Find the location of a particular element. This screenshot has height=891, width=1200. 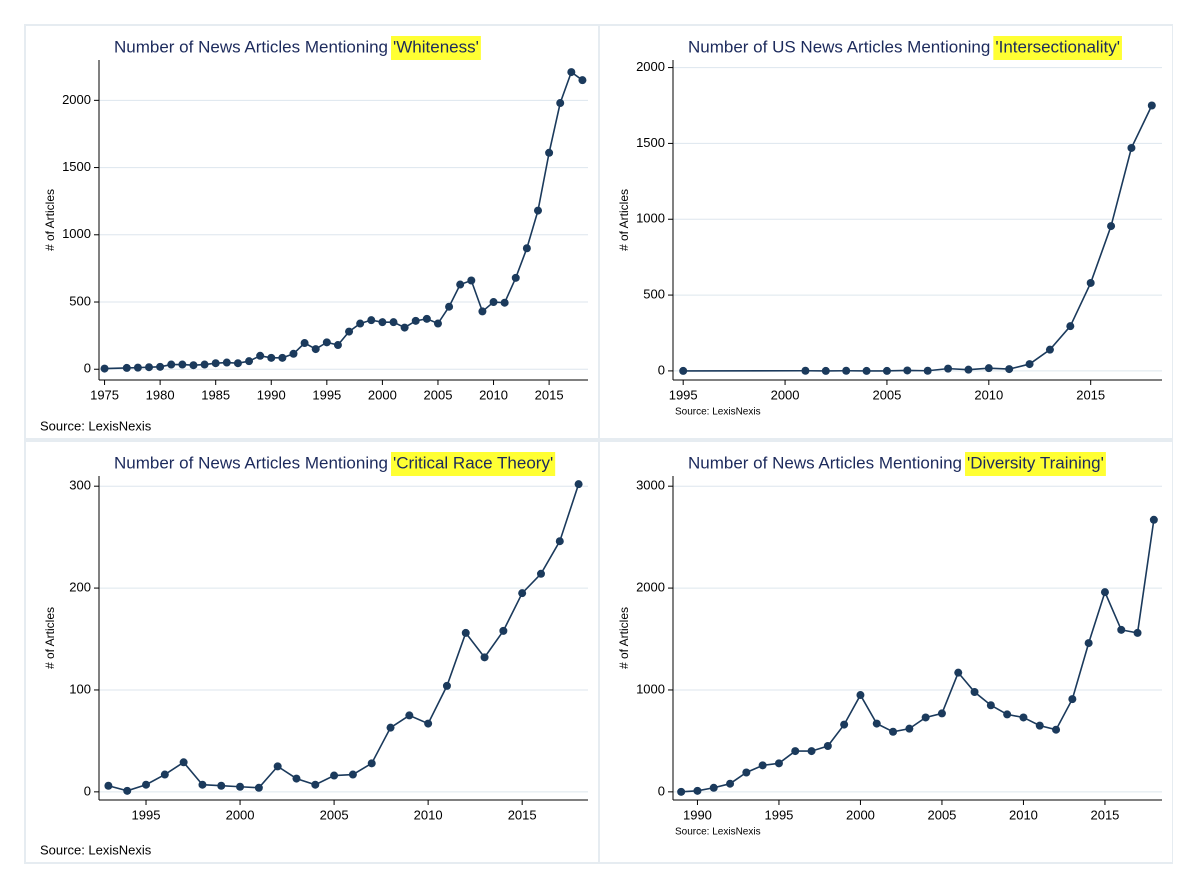

x-tick-label: 1980 is located at coordinates (160, 394).